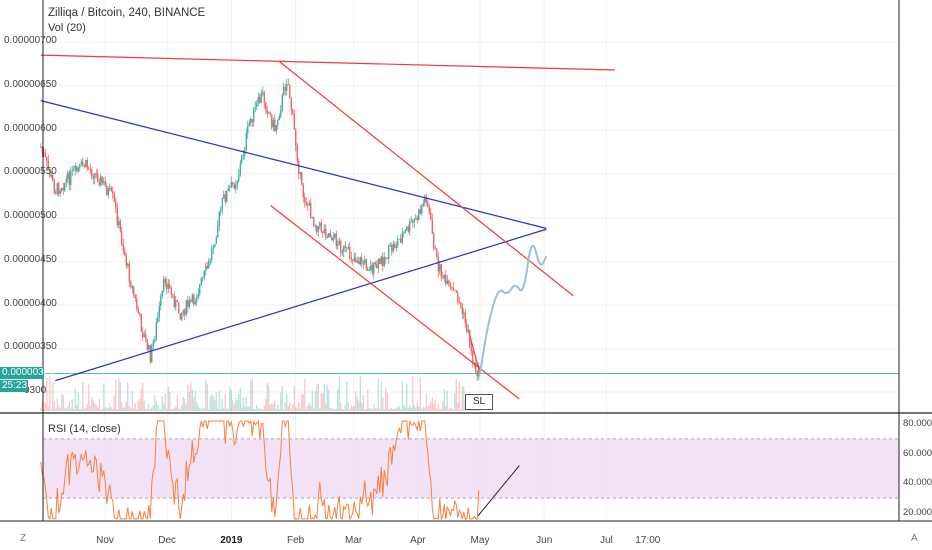 This screenshot has width=932, height=550. What do you see at coordinates (67, 28) in the screenshot?
I see `volume-indicator-label: Vol (20)` at bounding box center [67, 28].